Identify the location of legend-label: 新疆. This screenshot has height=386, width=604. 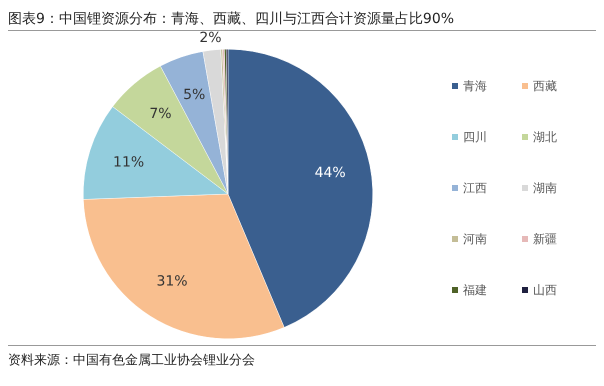
(545, 239).